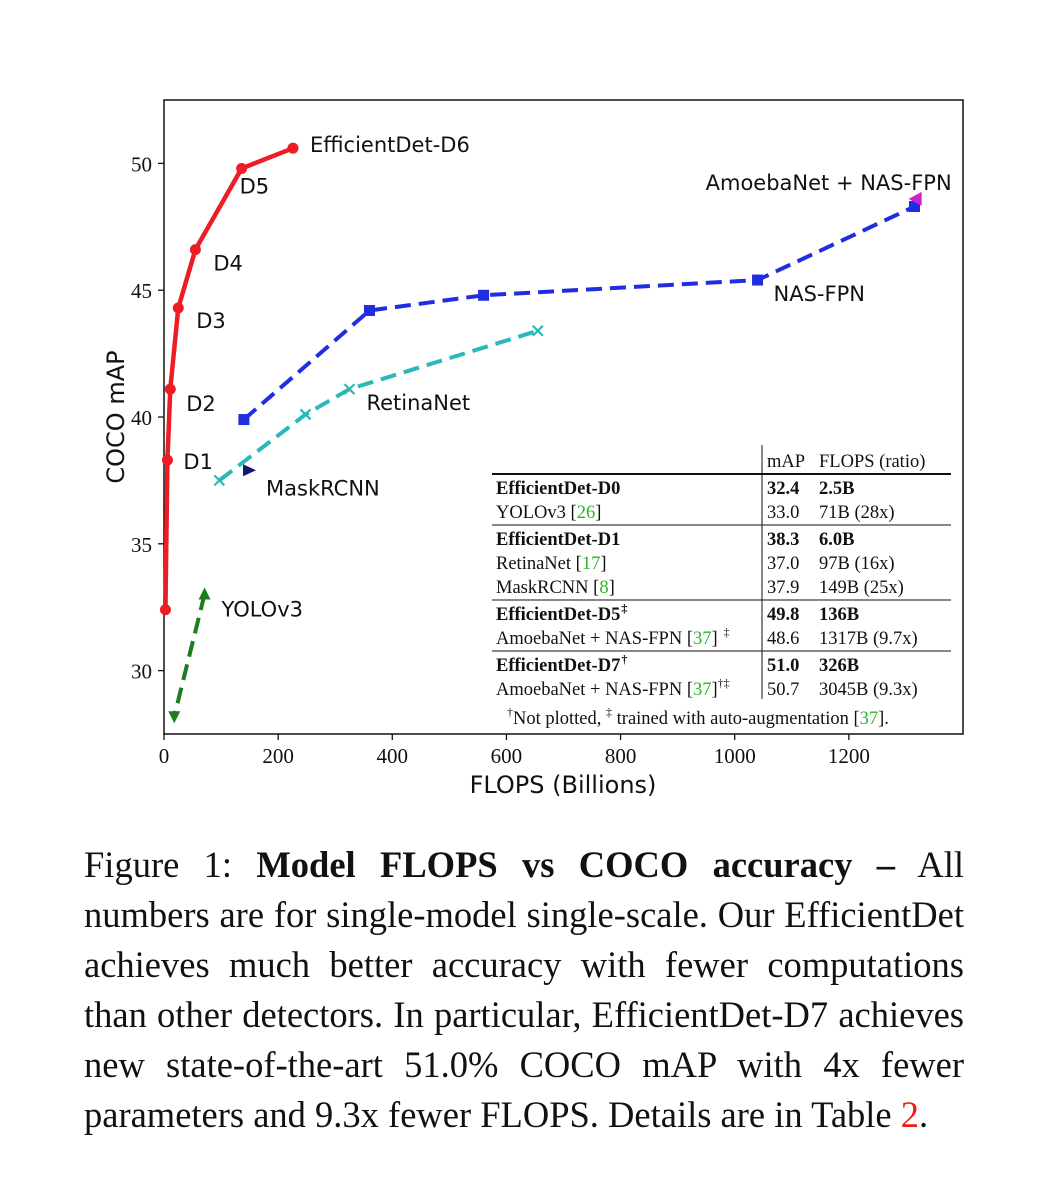 This screenshot has width=1056, height=1200. I want to click on table-cell-model: EfficientDet-D7†, so click(561, 664).